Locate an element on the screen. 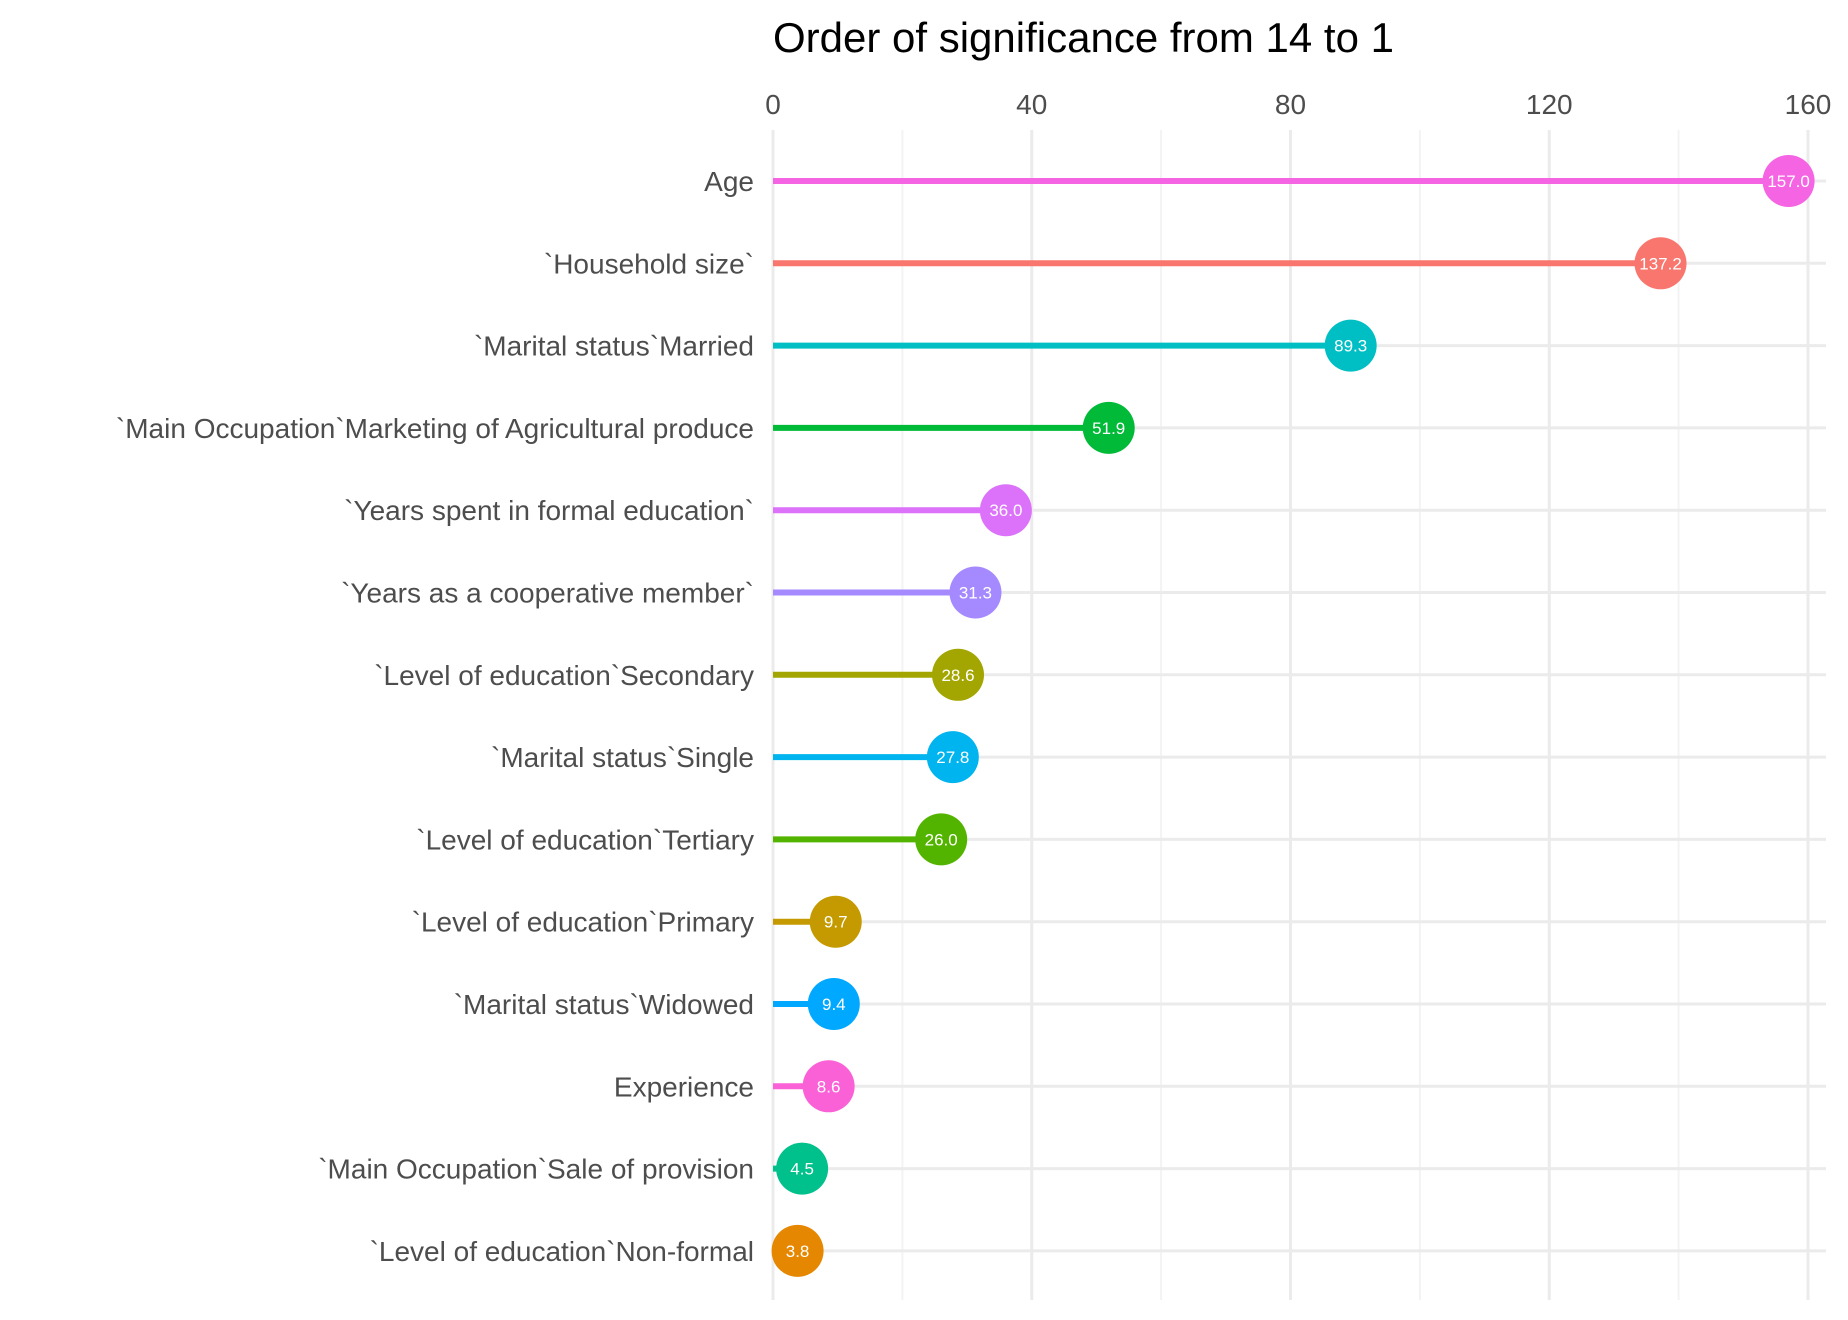  value-label: 137.2 is located at coordinates (1660, 263).